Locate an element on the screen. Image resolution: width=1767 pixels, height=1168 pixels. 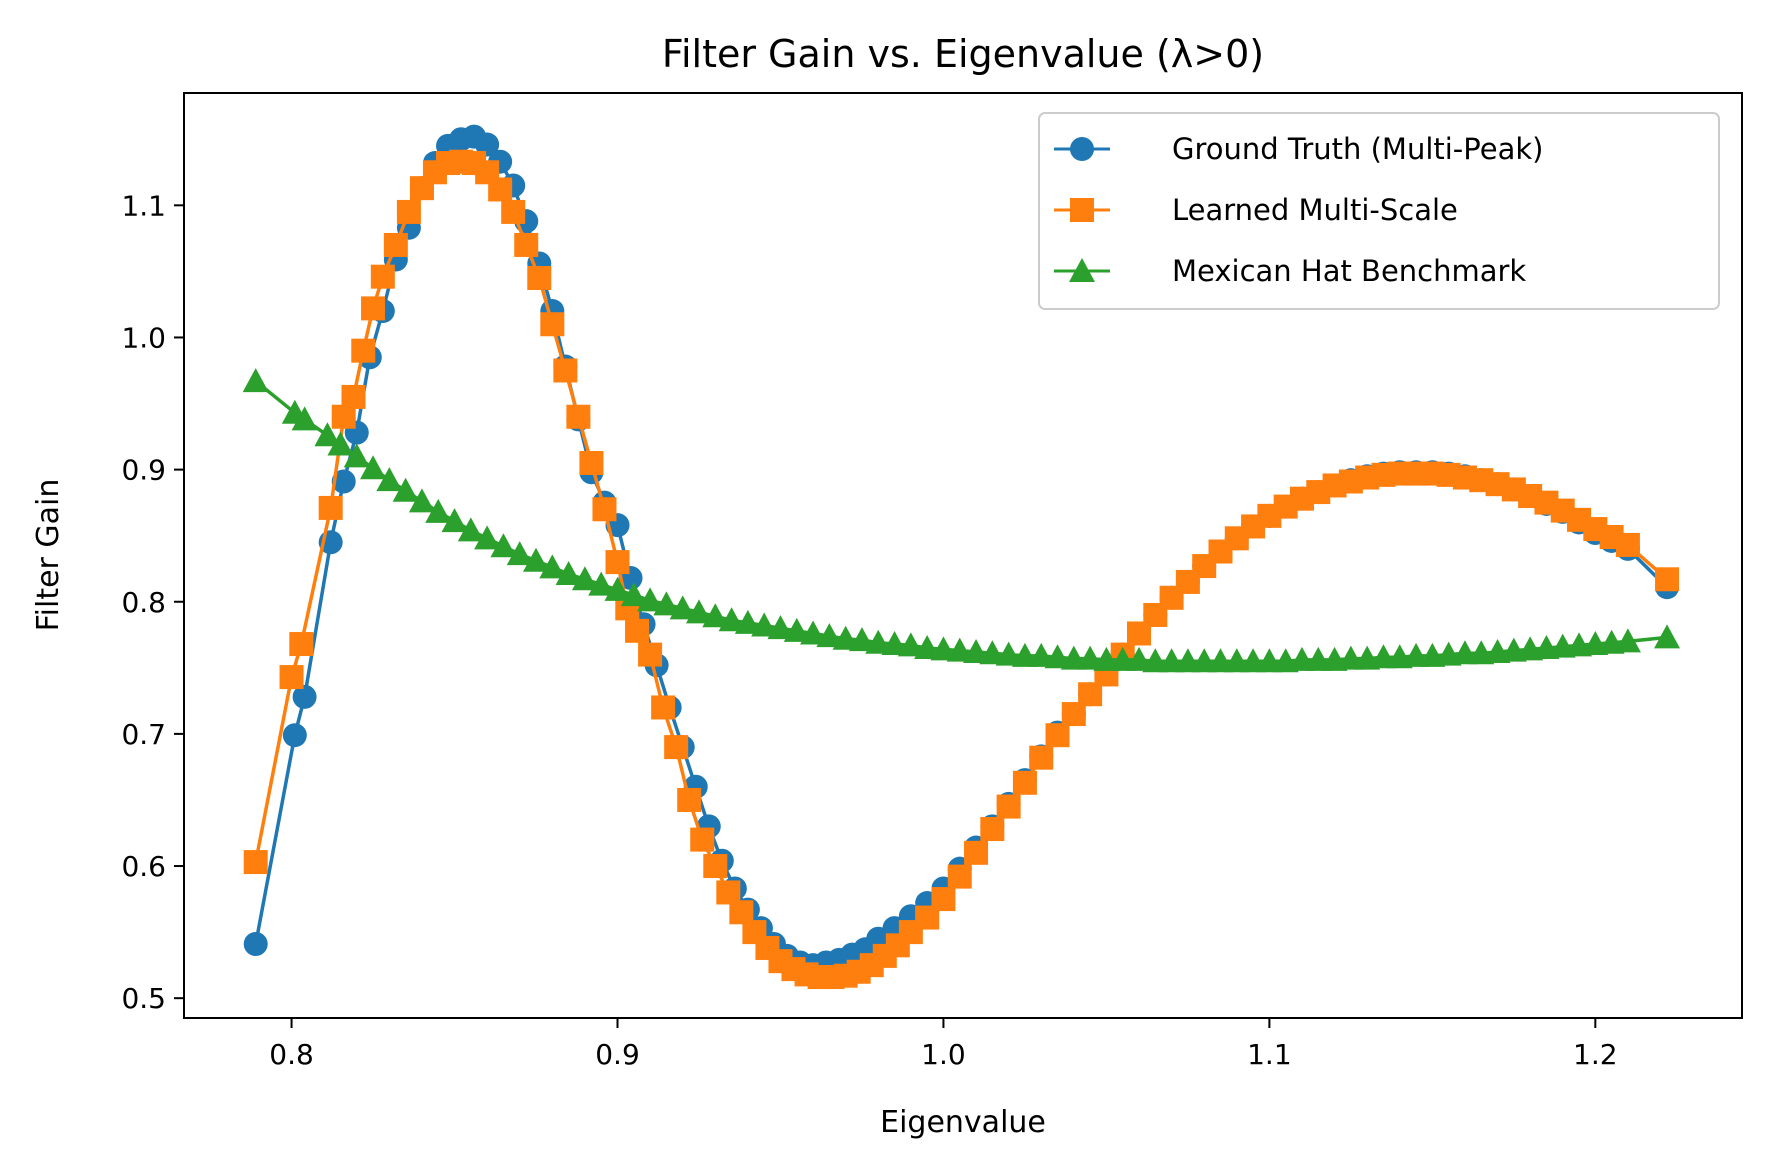
chart-title: Filter Gain vs. Eigenvalue (λ>0) is located at coordinates (963, 54).